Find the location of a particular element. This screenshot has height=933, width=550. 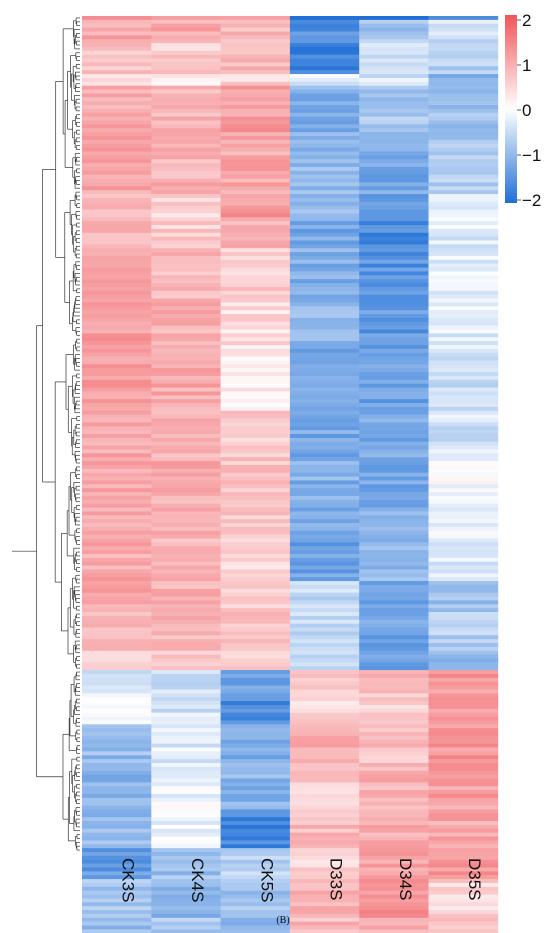

color-legend: 2 1 0 −1 −2 is located at coordinates (523, 110).